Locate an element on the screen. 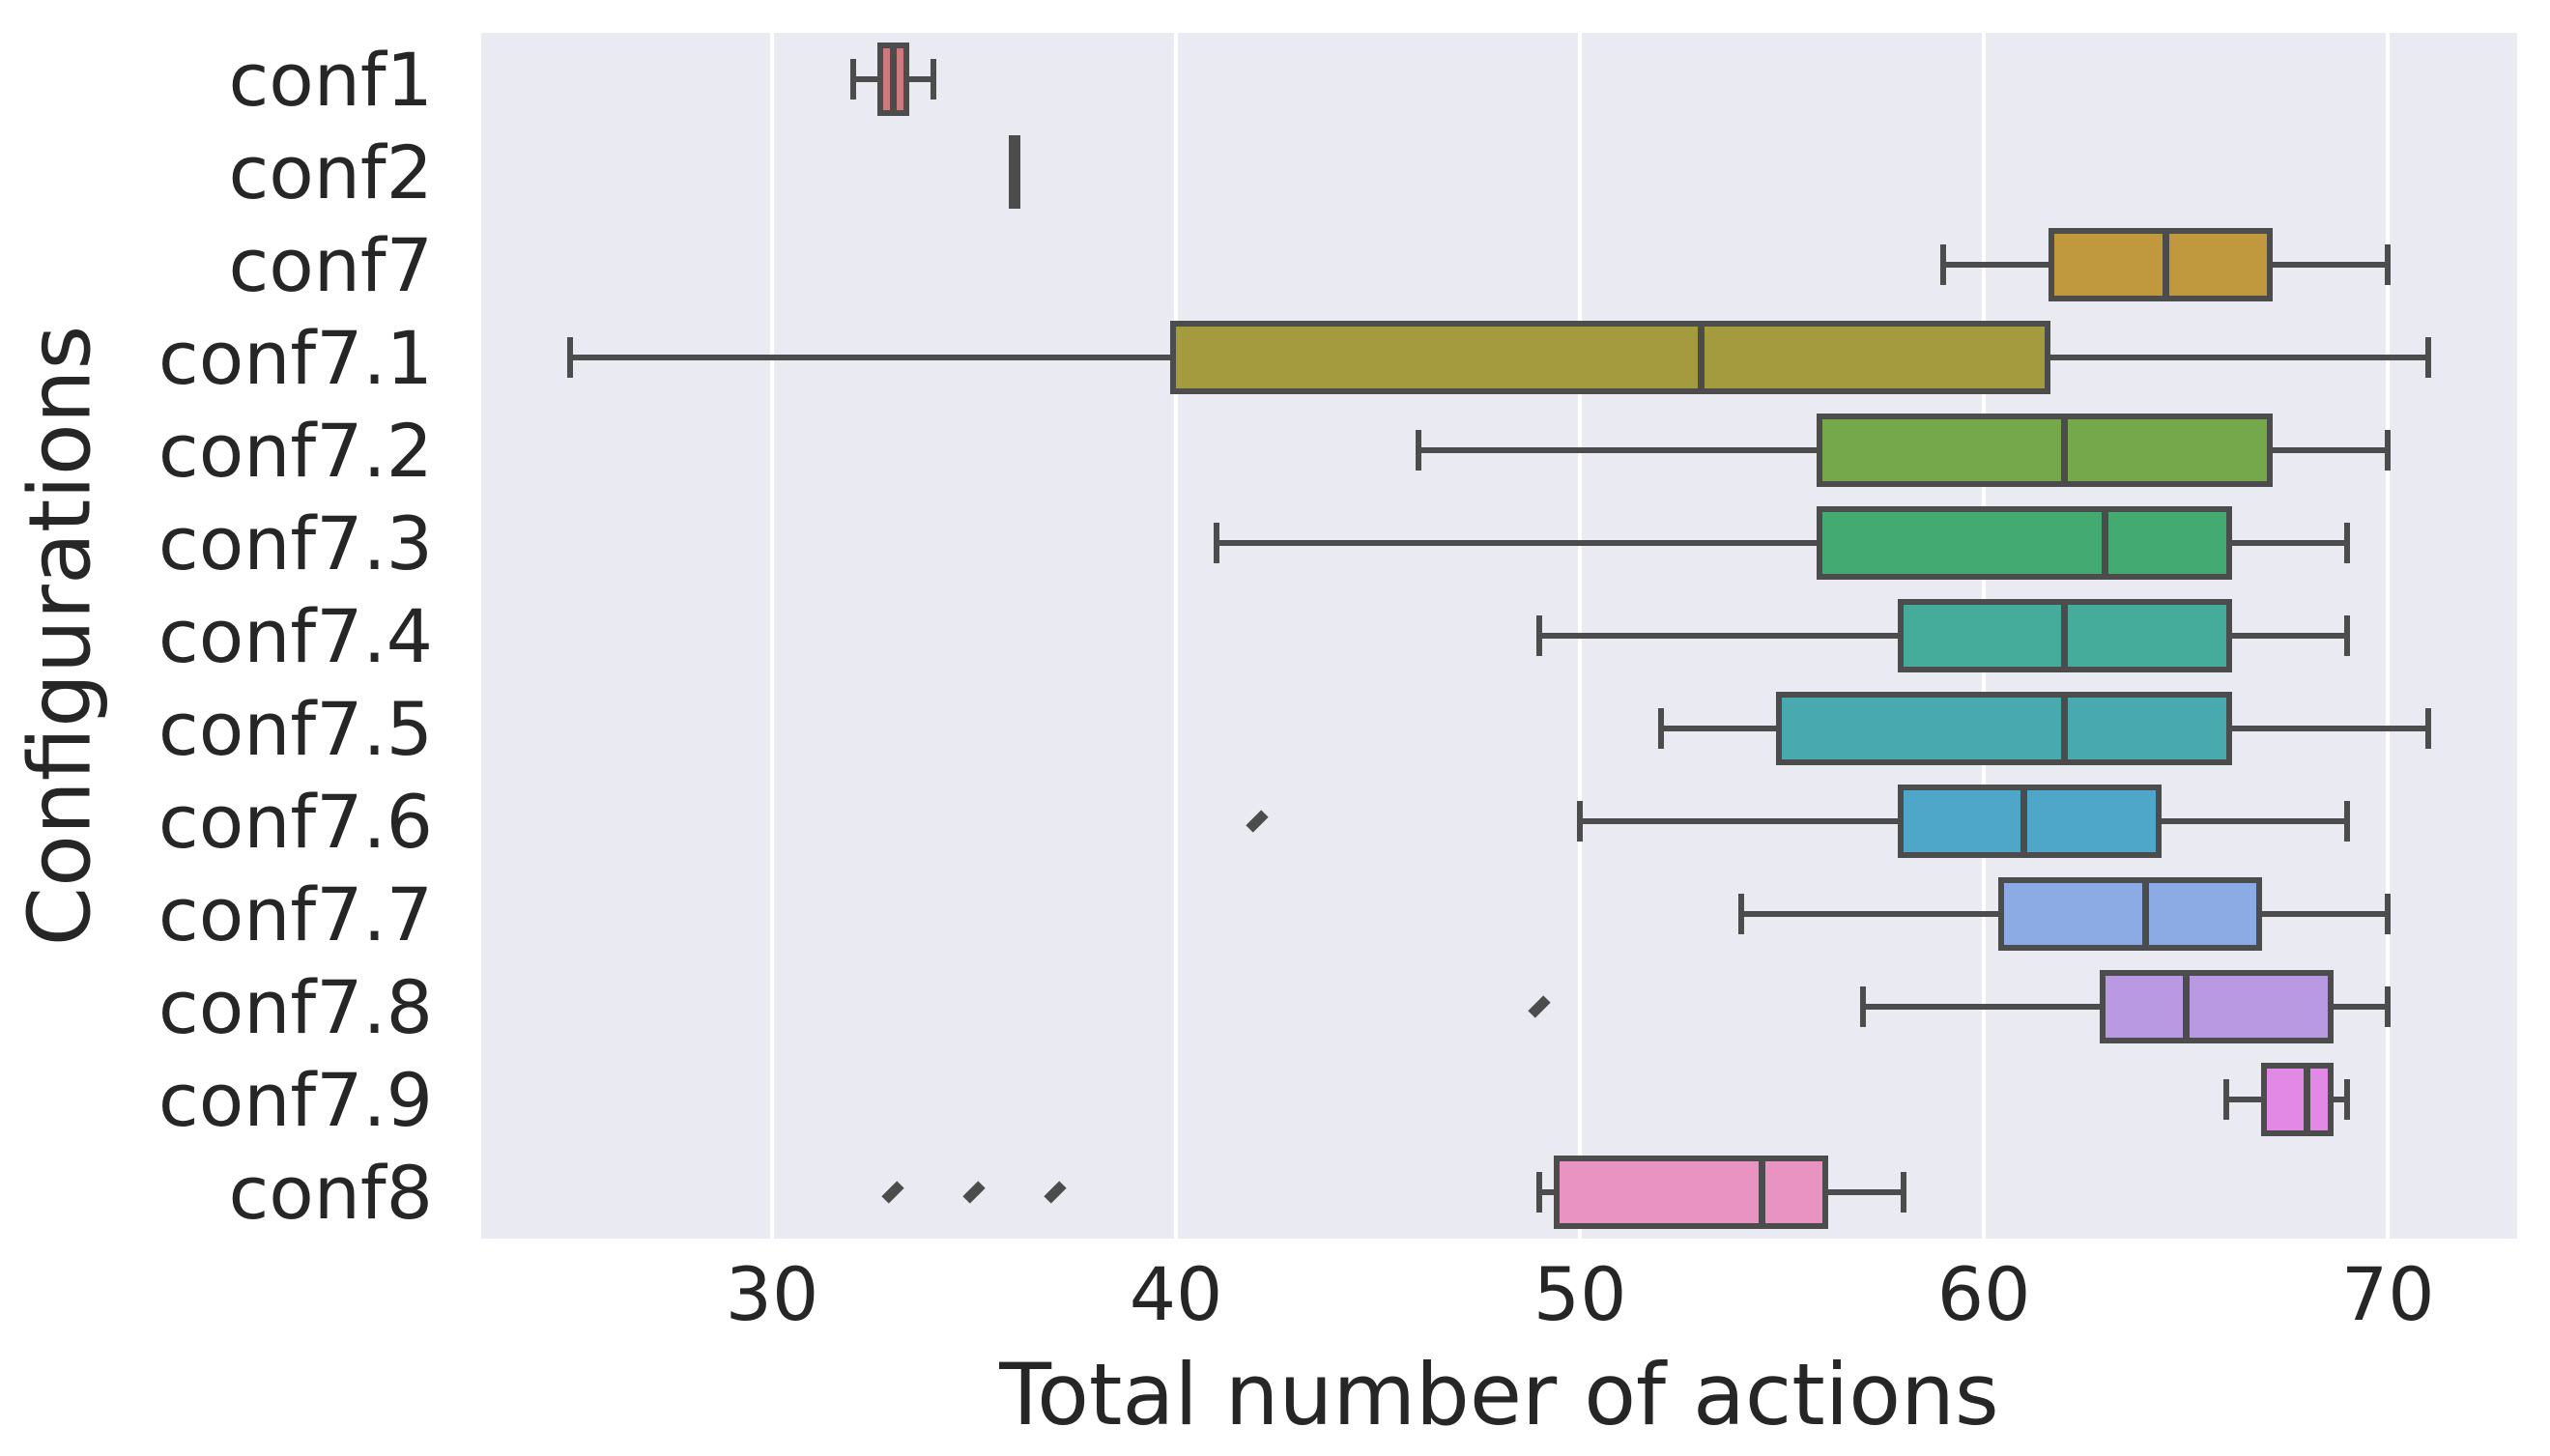 The image size is (2550, 1456). y-tick-label: conf7.5 is located at coordinates (295, 729).